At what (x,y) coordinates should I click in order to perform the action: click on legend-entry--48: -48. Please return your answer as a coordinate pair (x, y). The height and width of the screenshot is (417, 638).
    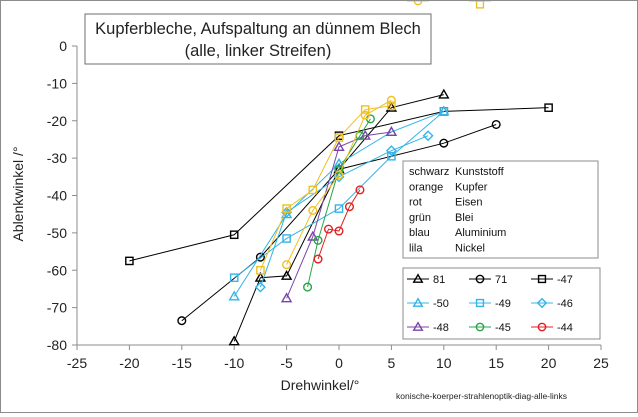
    Looking at the image, I should click on (428, 327).